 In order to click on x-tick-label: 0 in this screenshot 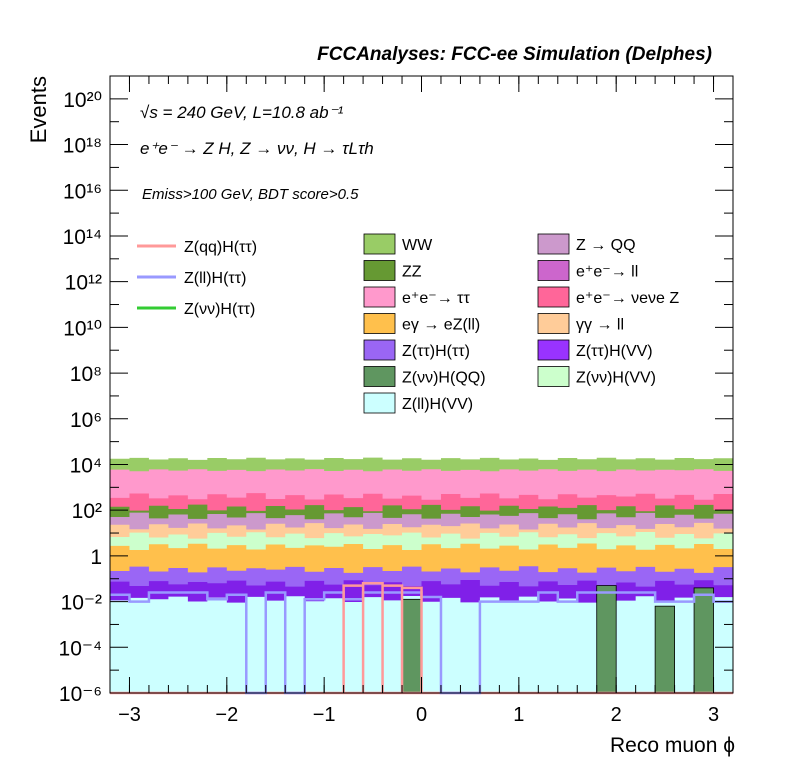, I will do `click(421, 715)`.